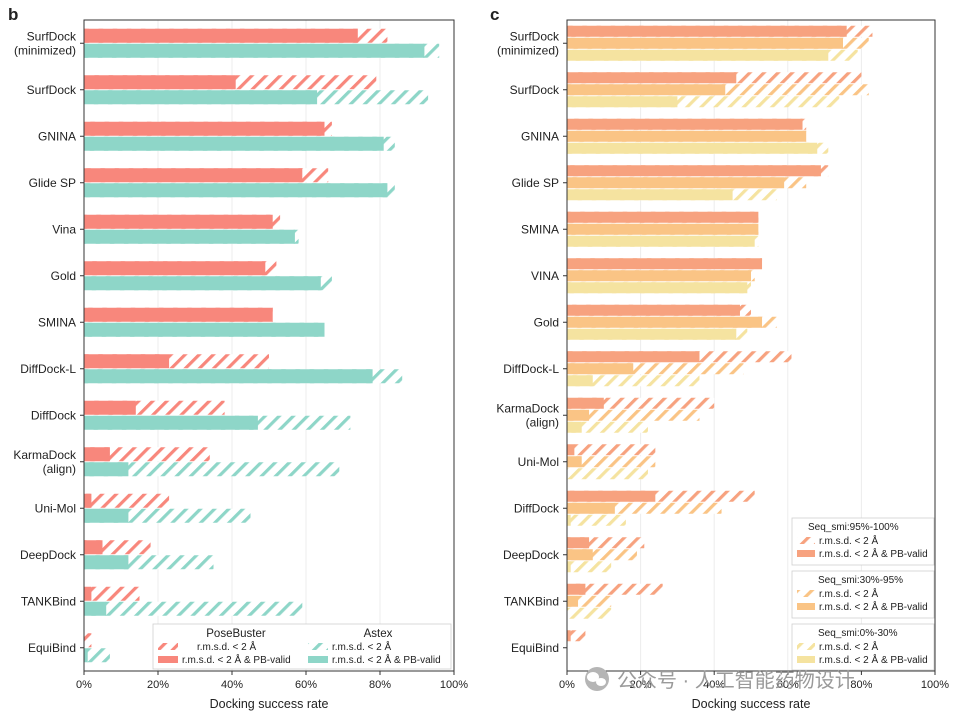 This screenshot has width=968, height=718. I want to click on watermark: 公众号 · 人工智能药物设计, so click(720, 679).